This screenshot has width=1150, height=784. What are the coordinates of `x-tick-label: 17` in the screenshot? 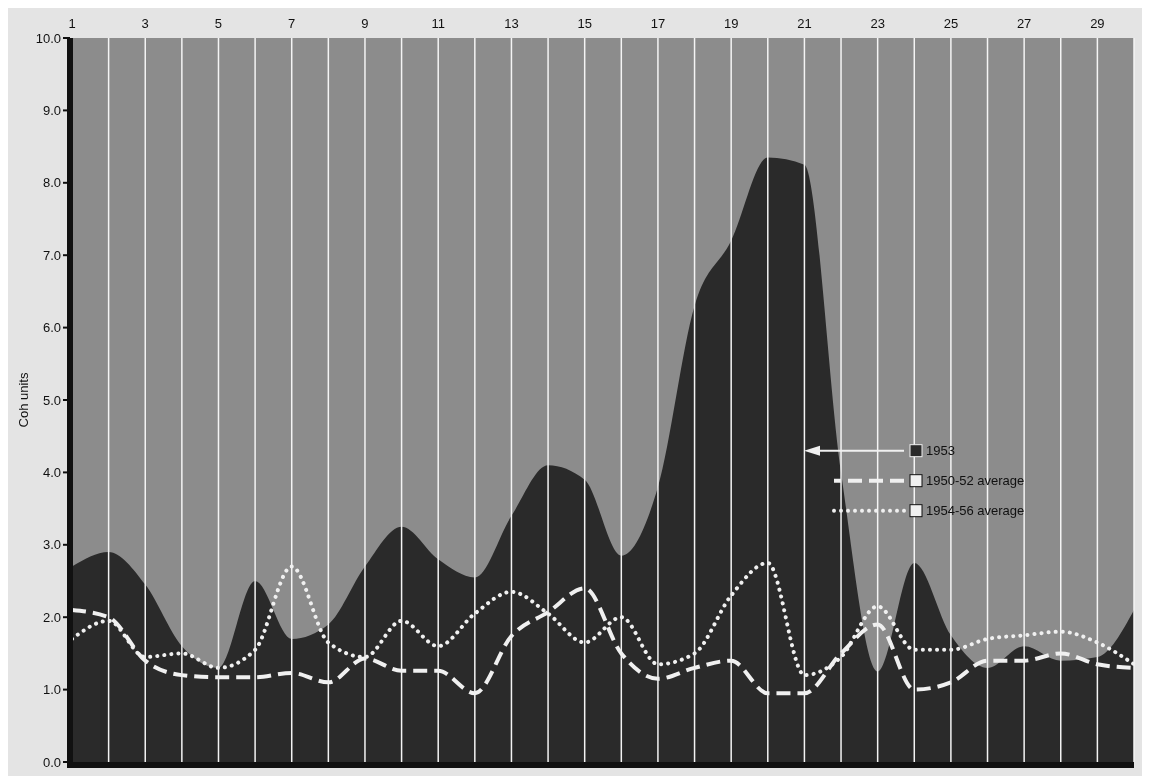 It's located at (658, 23).